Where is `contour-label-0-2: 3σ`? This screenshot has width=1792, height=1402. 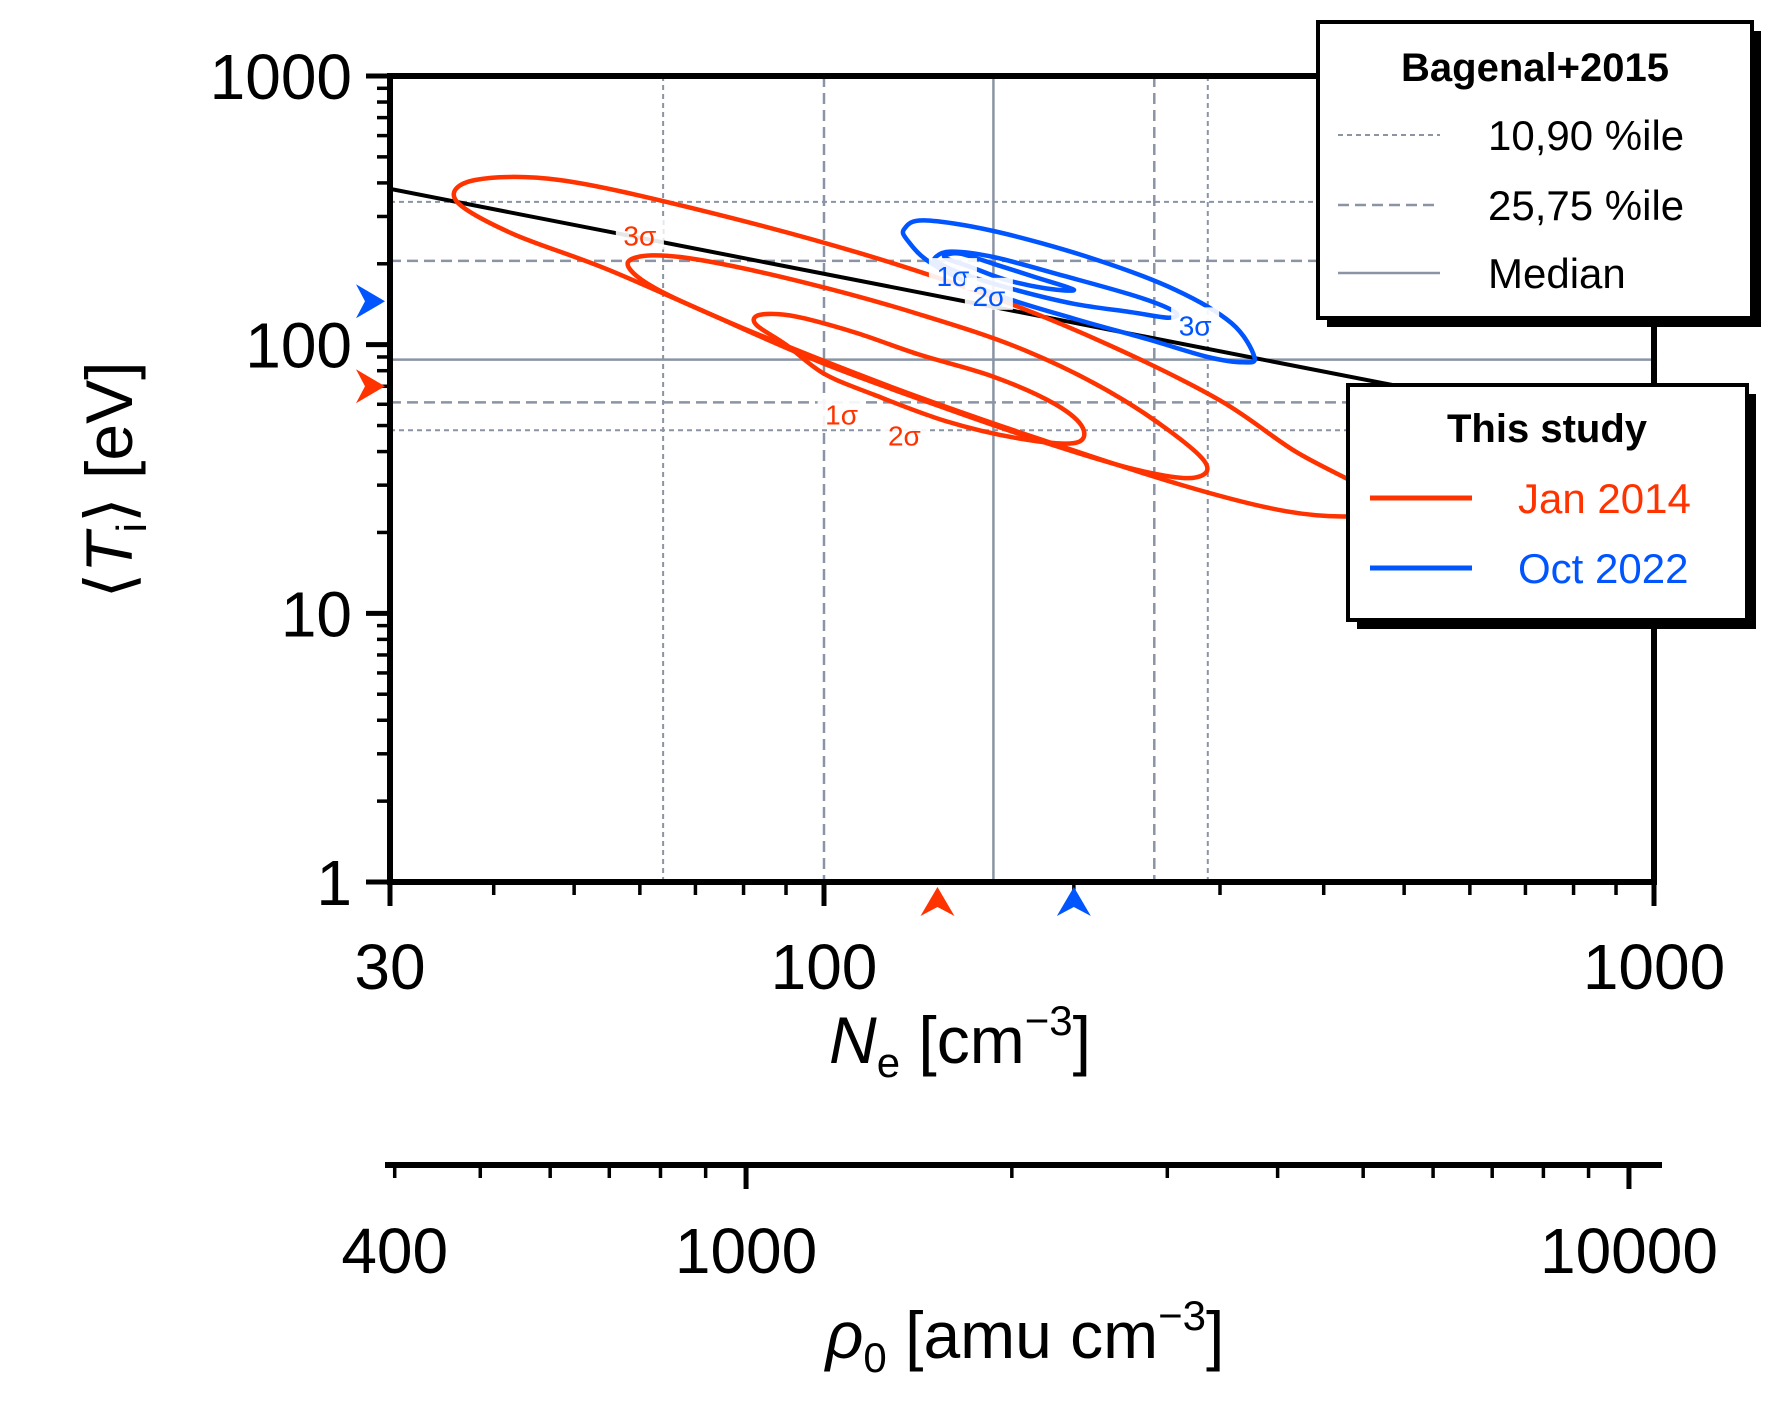 contour-label-0-2: 3σ is located at coordinates (639, 235).